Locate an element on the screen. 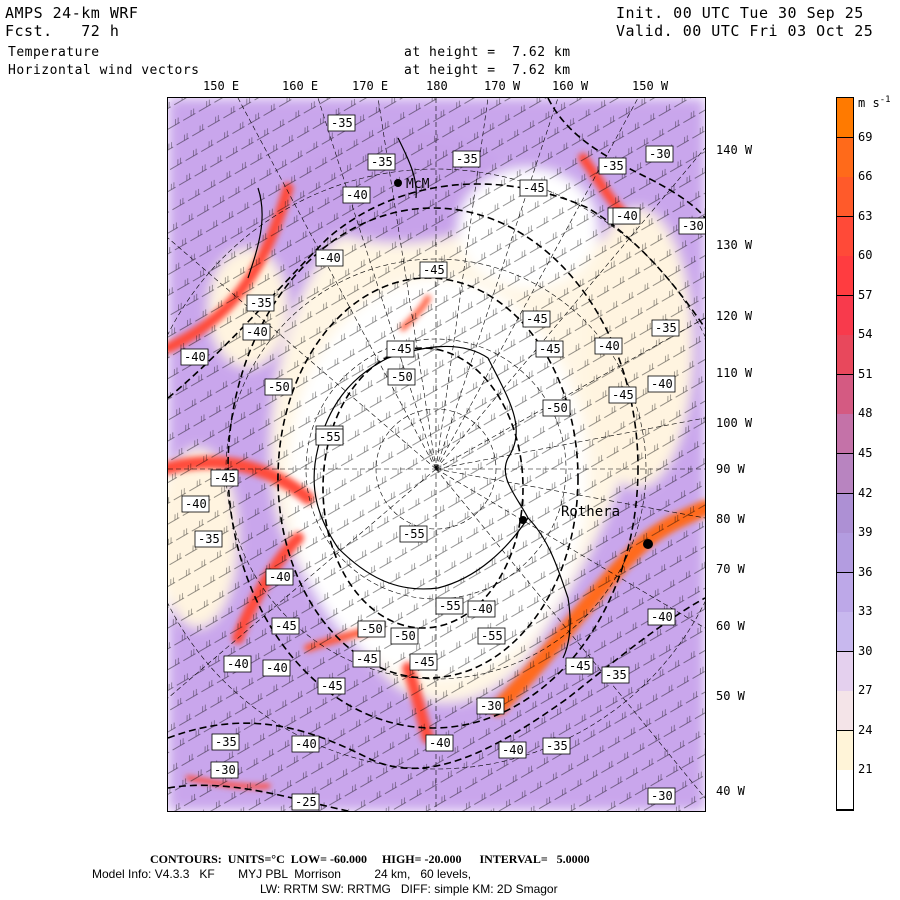 Image resolution: width=900 pixels, height=900 pixels. legend-value: 21 is located at coordinates (865, 769).